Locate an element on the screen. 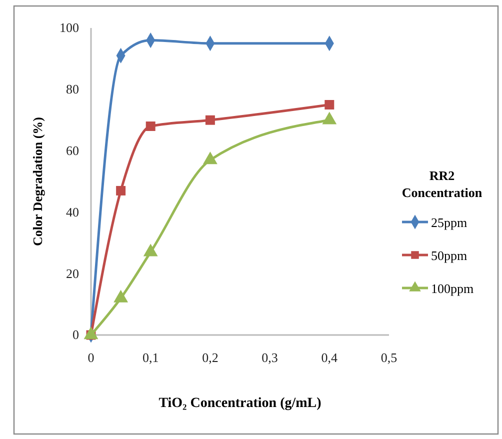 The image size is (502, 439). x-tick-label: 0,1 is located at coordinates (150, 358).